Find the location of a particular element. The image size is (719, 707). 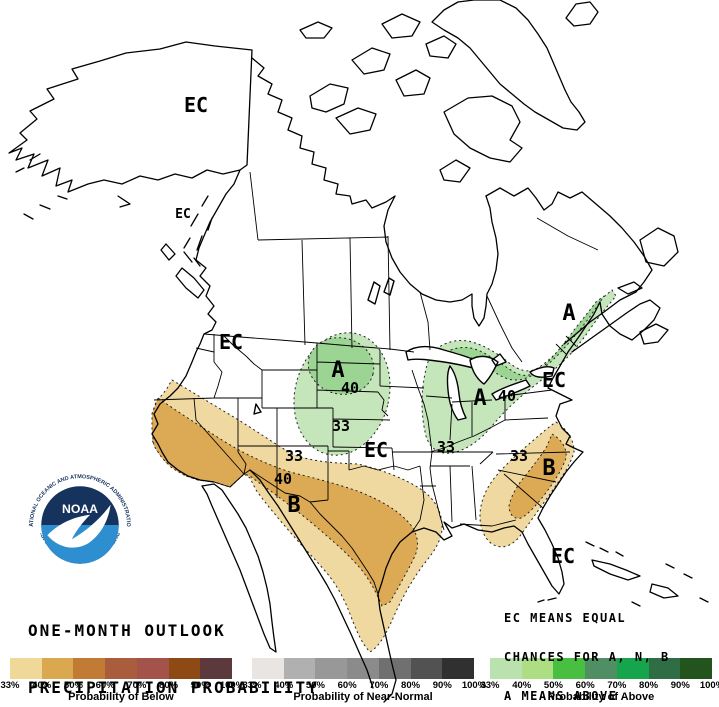

colorbar-tick: 40% is located at coordinates (42, 685).